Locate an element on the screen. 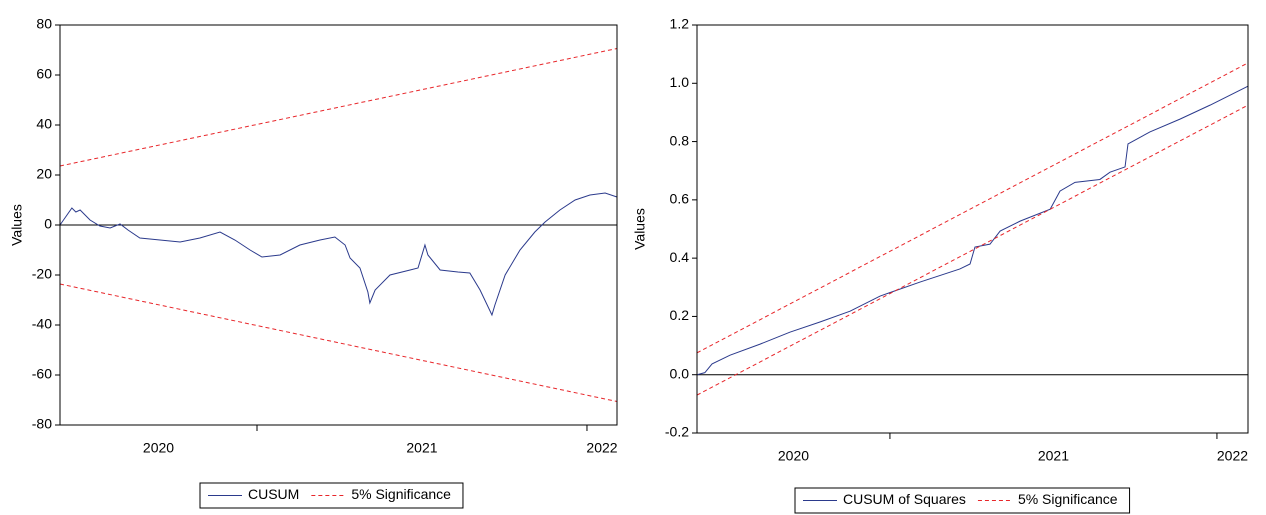 This screenshot has height=515, width=1266. y-tick-label: 0 is located at coordinates (48, 224).